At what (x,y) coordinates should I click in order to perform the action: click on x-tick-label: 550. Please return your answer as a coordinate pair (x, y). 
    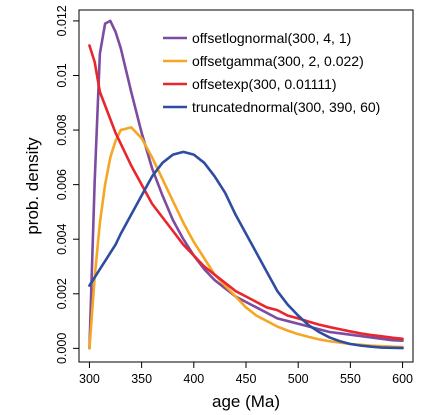
    Looking at the image, I should click on (350, 379).